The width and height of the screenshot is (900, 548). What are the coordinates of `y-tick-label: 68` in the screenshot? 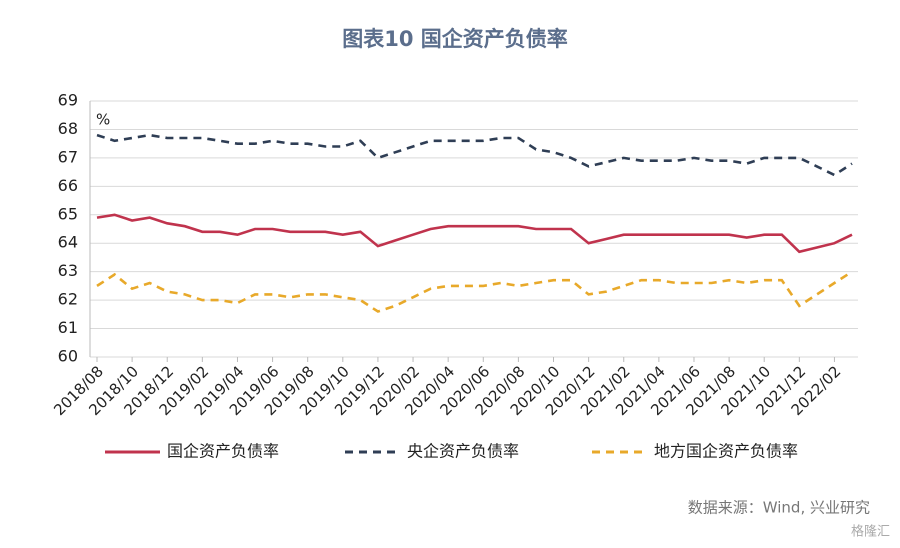 It's located at (68, 128).